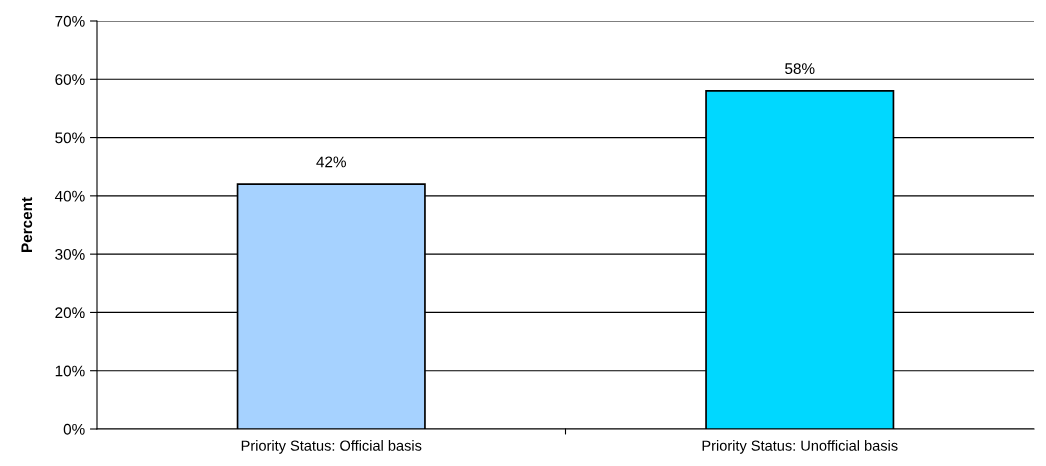  What do you see at coordinates (70, 254) in the screenshot?
I see `y-tick-label: 30%` at bounding box center [70, 254].